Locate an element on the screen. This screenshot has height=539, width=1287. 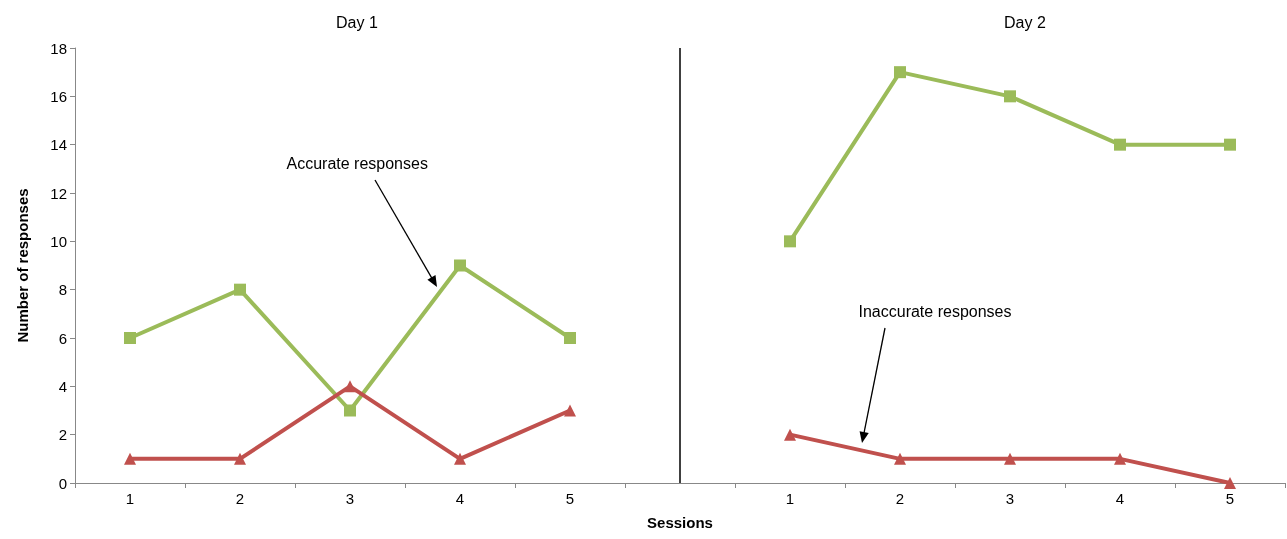
x-axis-title: Sessions is located at coordinates (680, 522).